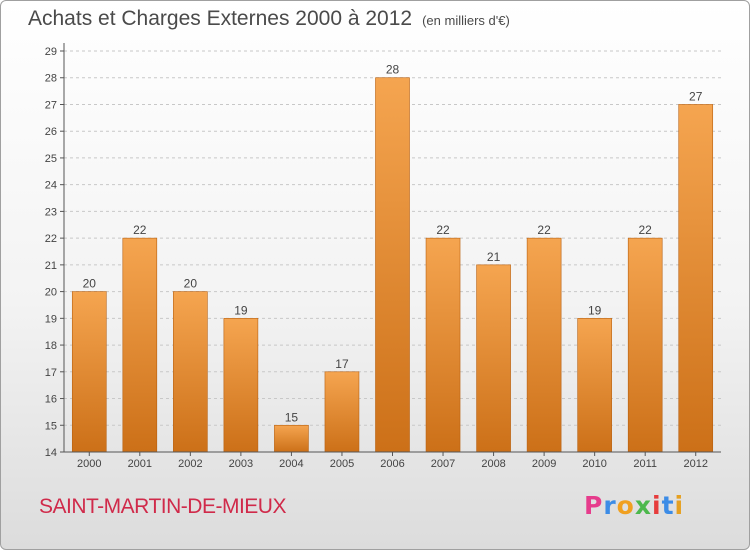 This screenshot has width=750, height=550. I want to click on bar-2011, so click(645, 345).